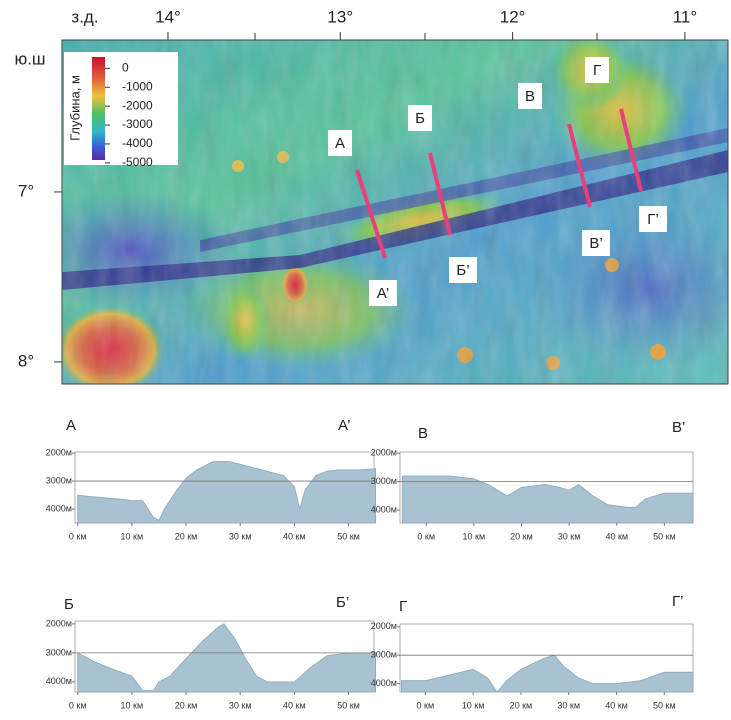 Image resolution: width=731 pixels, height=720 pixels. What do you see at coordinates (403, 606) in the screenshot?
I see `profile-start: Г` at bounding box center [403, 606].